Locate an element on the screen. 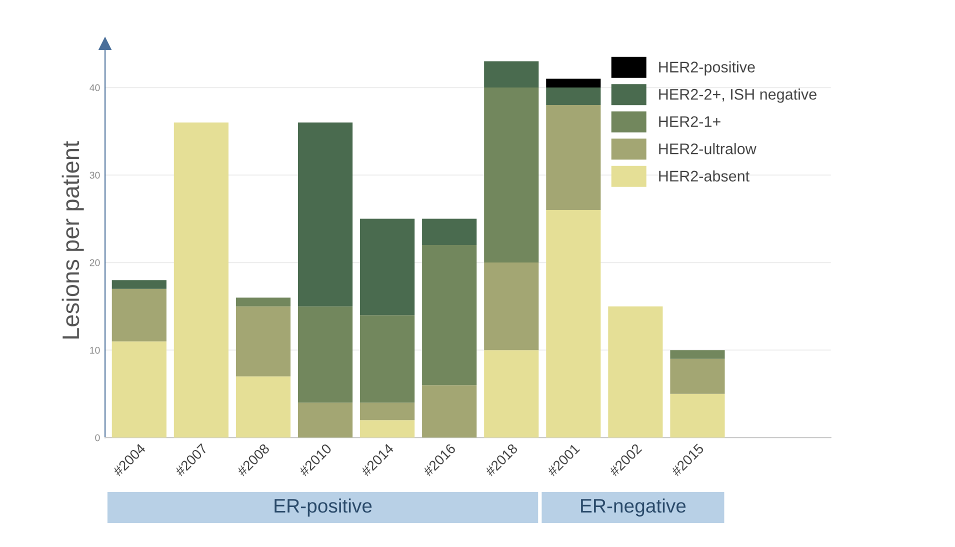 This screenshot has width=955, height=547. legend-label: HER2-ultralow is located at coordinates (707, 148).